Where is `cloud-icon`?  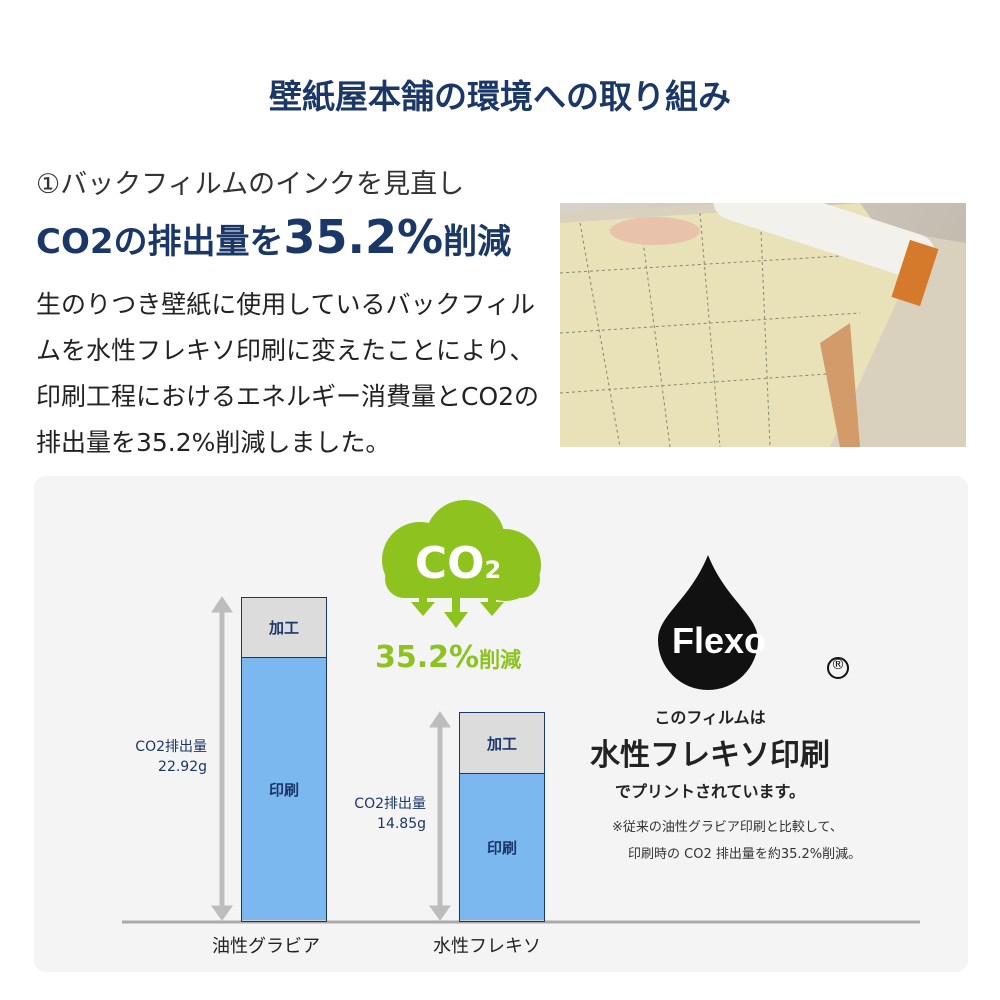
cloud-icon is located at coordinates (461, 550).